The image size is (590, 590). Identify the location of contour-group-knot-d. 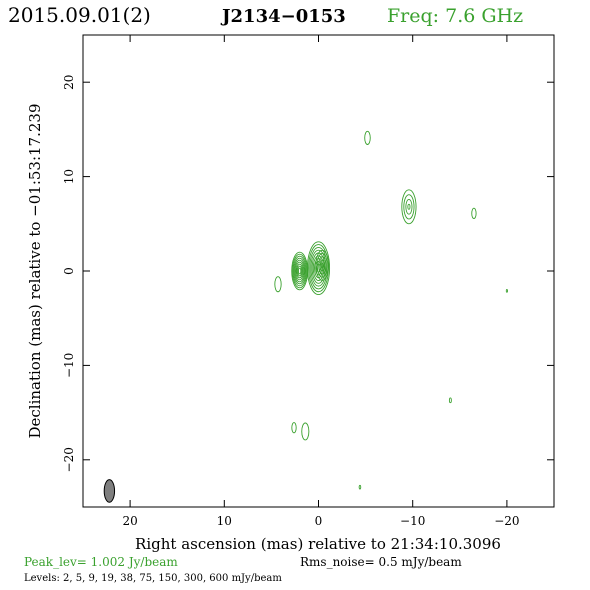
(305, 431).